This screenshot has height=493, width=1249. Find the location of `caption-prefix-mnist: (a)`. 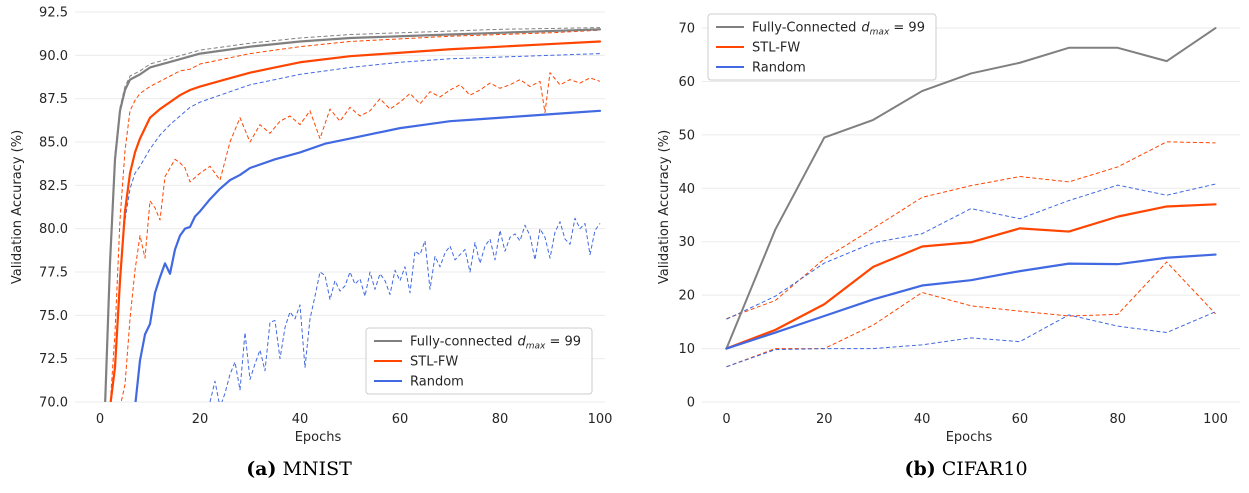

caption-prefix-mnist: (a) is located at coordinates (261, 469).